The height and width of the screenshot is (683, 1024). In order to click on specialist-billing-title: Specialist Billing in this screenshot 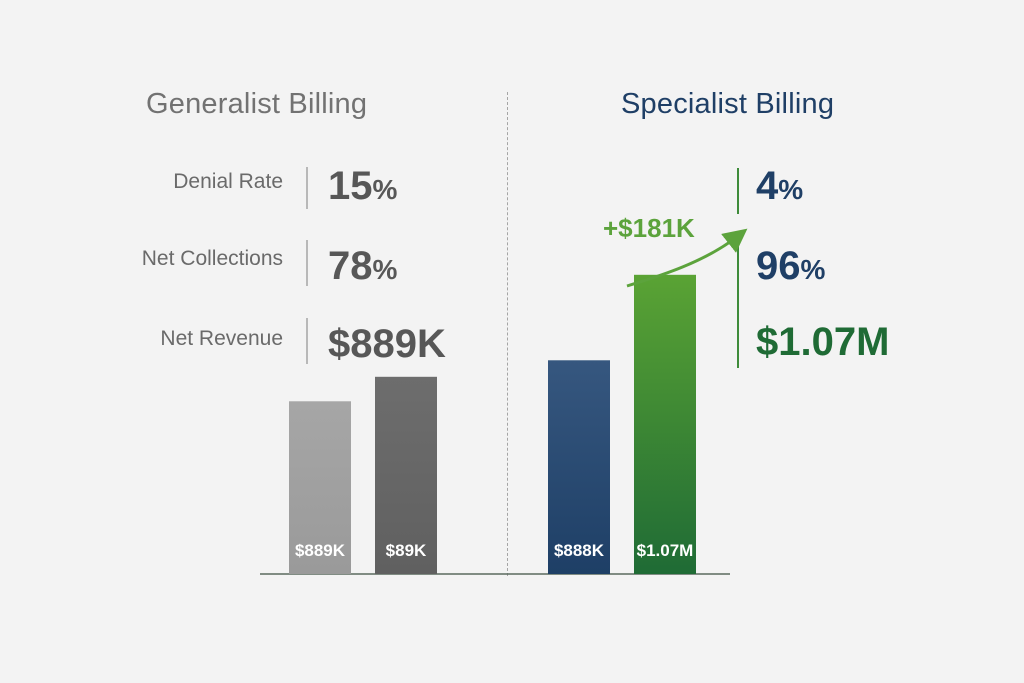, I will do `click(728, 104)`.